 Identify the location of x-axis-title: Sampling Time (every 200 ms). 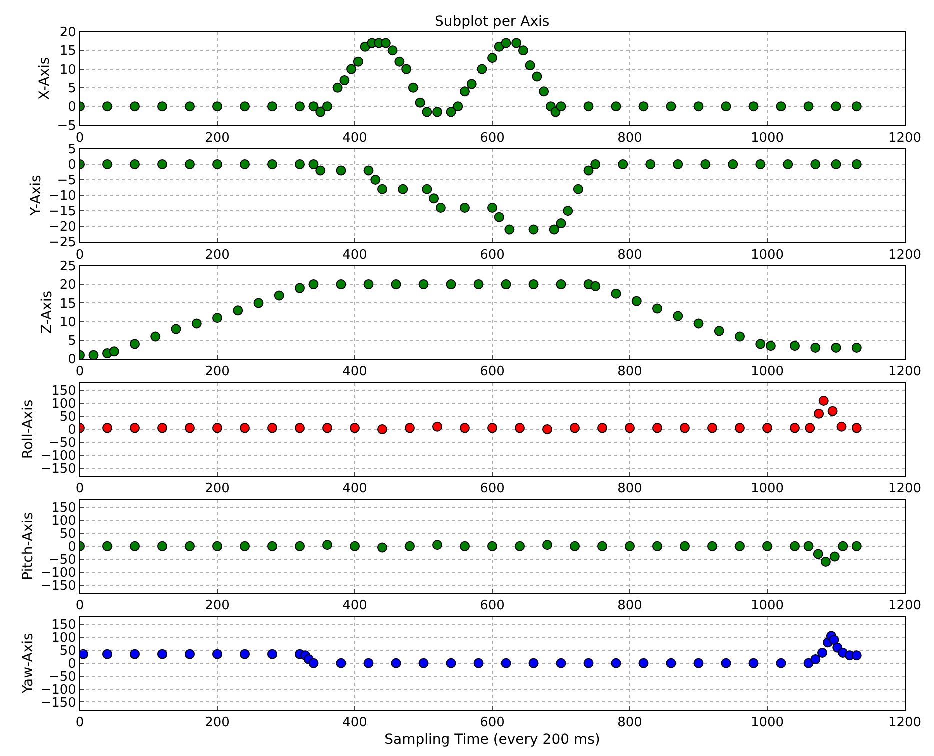
(492, 740).